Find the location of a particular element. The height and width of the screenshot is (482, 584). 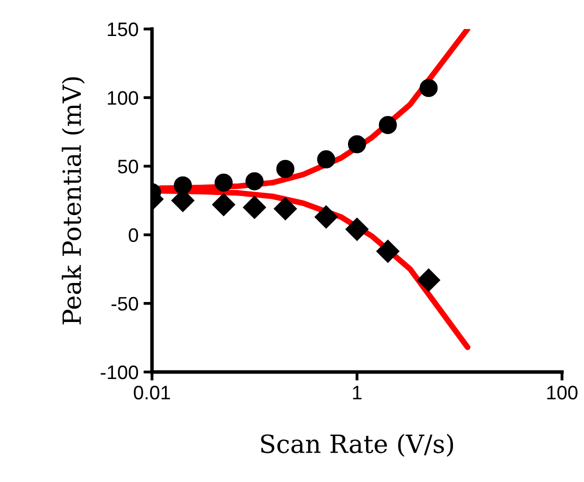

y-tick-label: -100 is located at coordinates (119, 372).